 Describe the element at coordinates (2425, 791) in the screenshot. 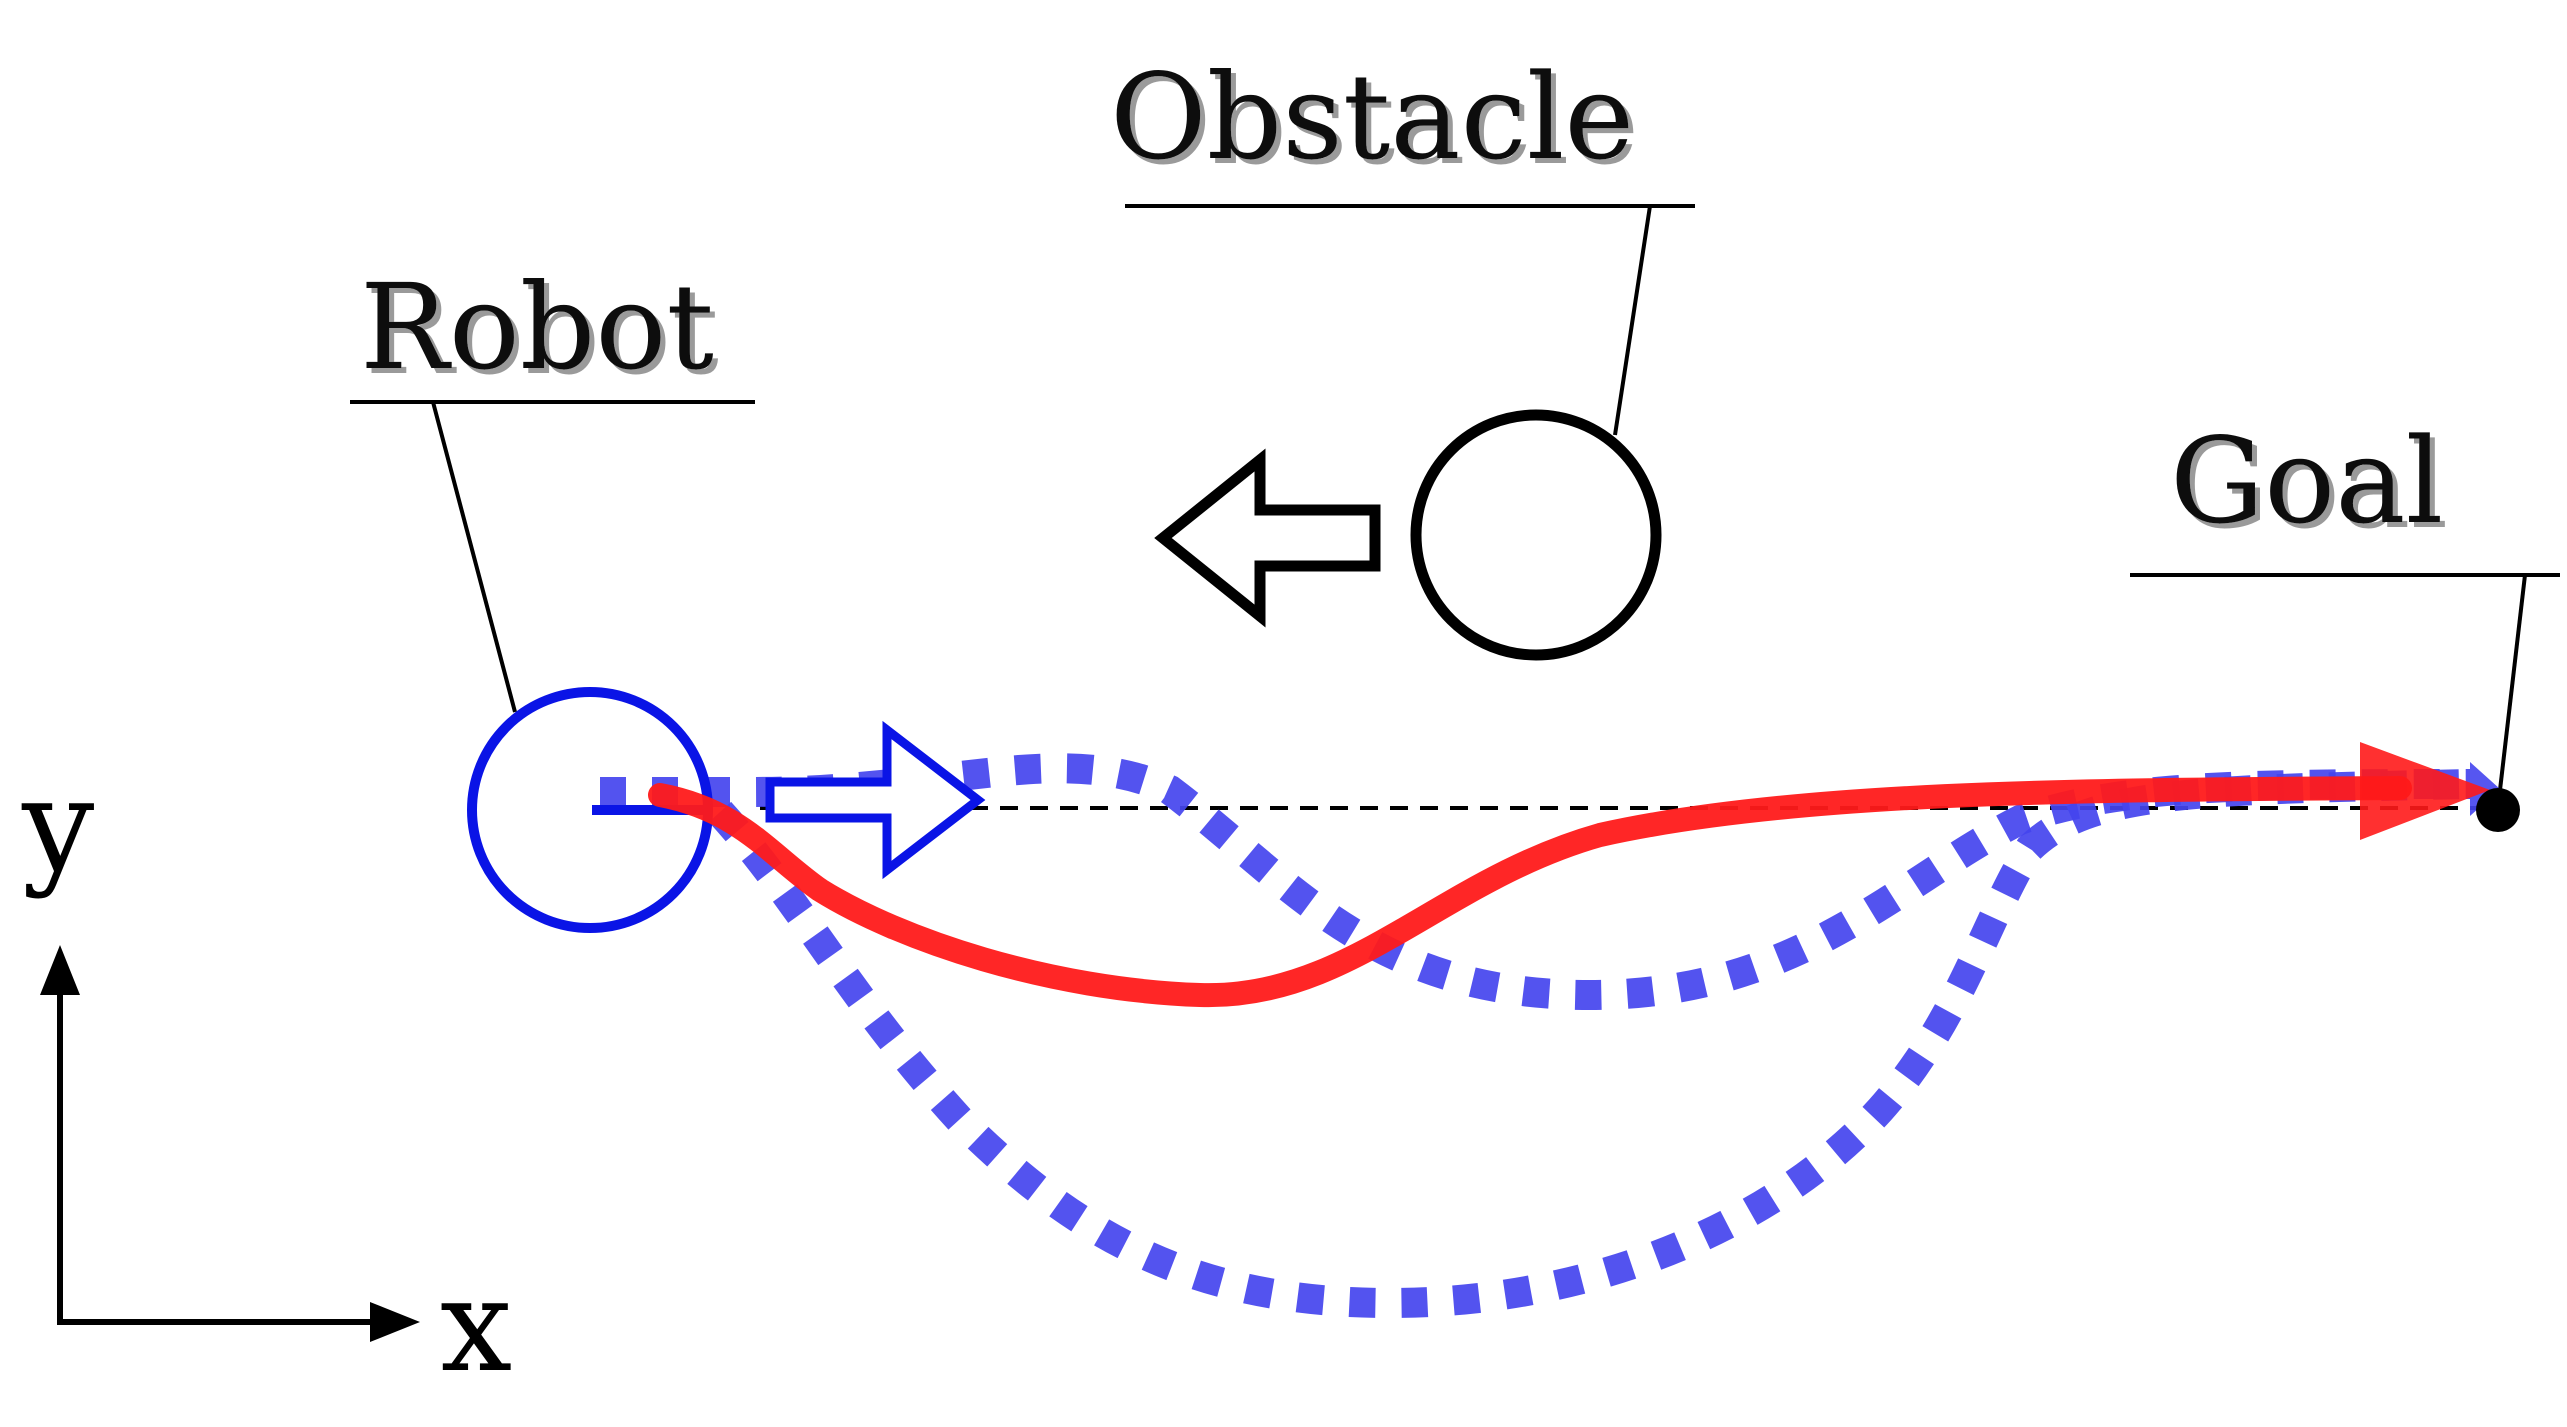

I see `planned-path-arrowhead` at that location.